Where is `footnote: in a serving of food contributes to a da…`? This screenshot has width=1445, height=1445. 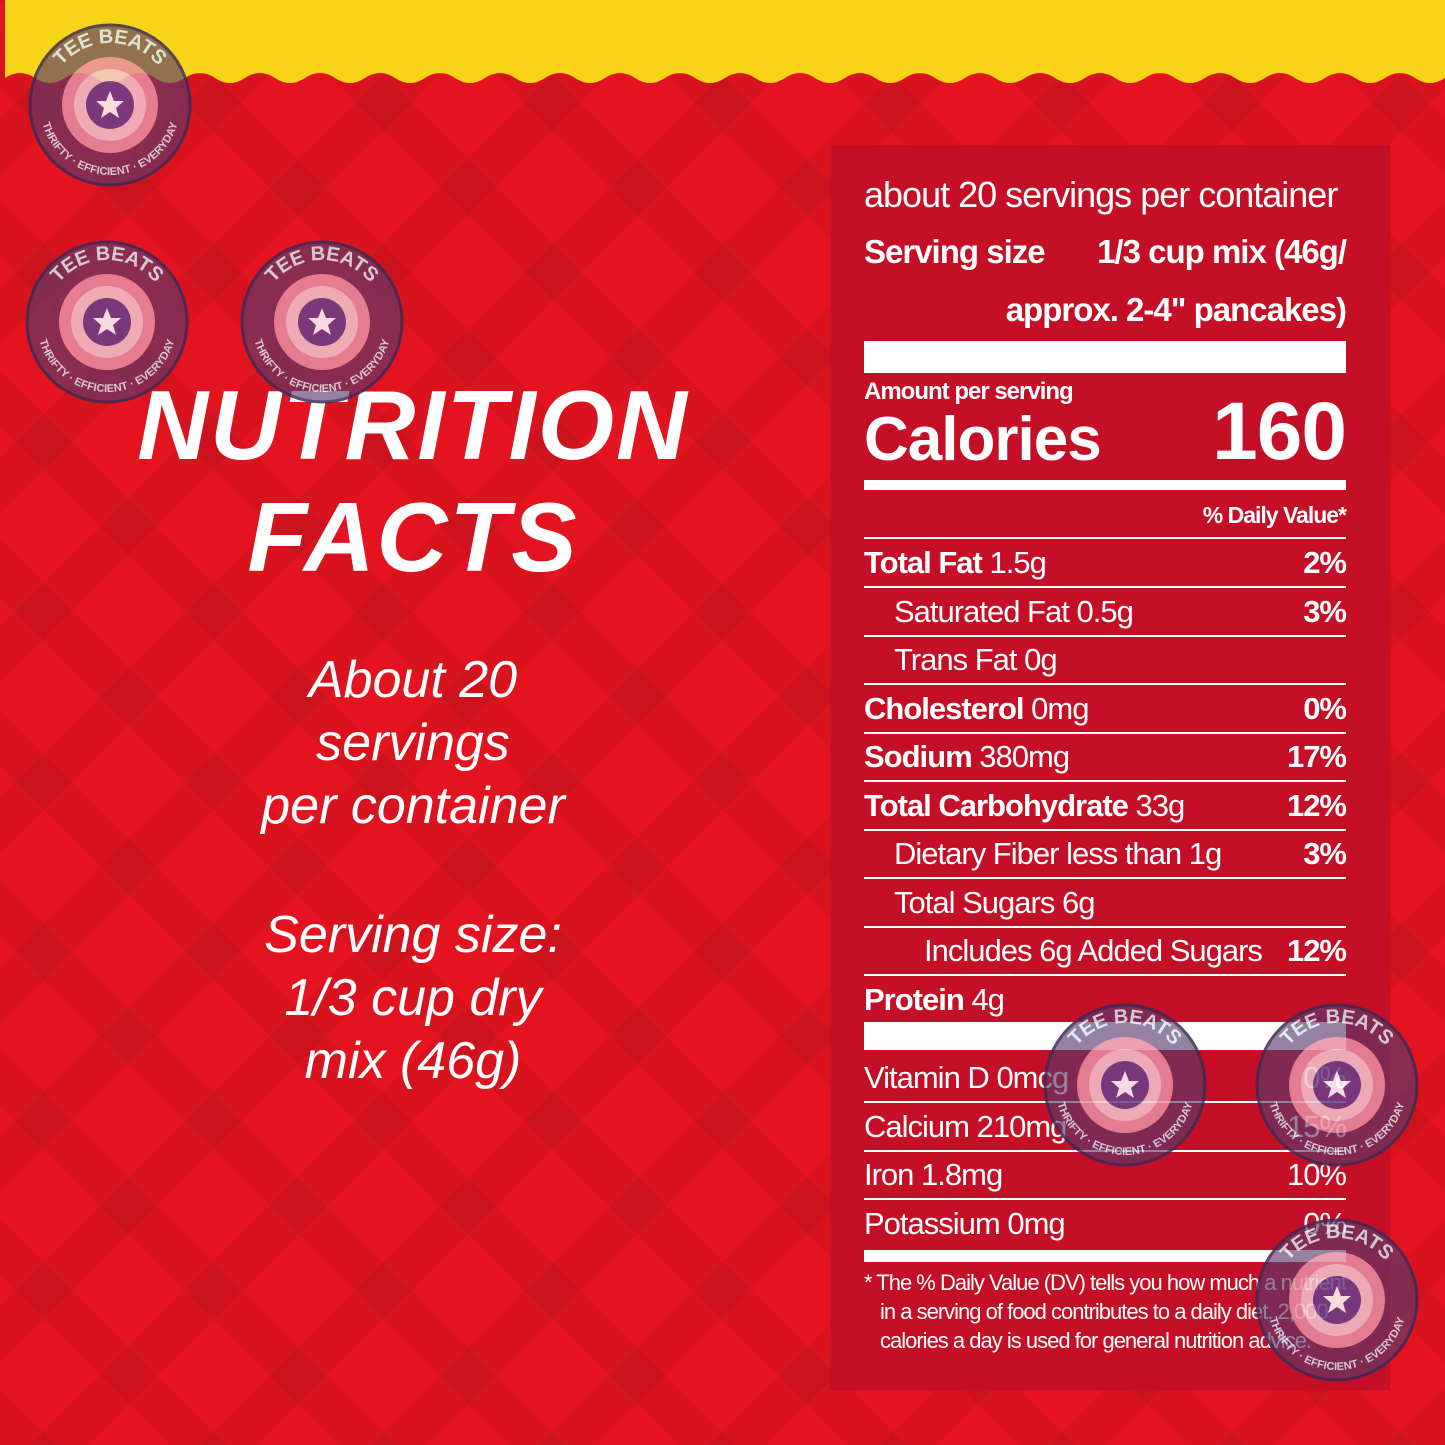
footnote: in a serving of food contributes to a da… is located at coordinates (1104, 1311).